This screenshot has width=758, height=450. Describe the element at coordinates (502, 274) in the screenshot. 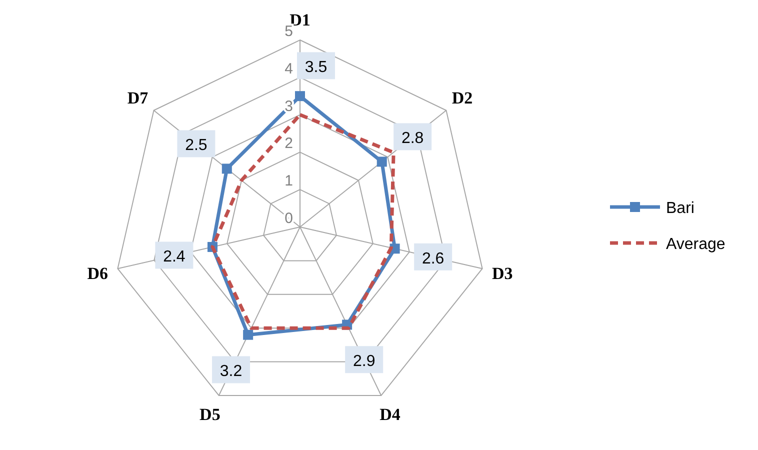

I see `spoke-label: D3` at that location.